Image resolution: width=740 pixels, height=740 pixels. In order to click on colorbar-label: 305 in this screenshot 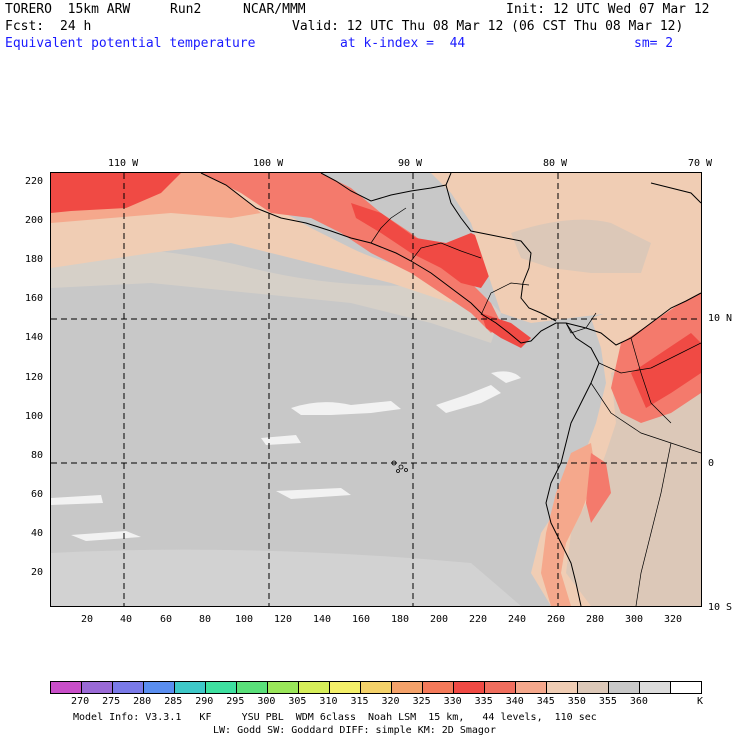, I will do `click(297, 701)`.